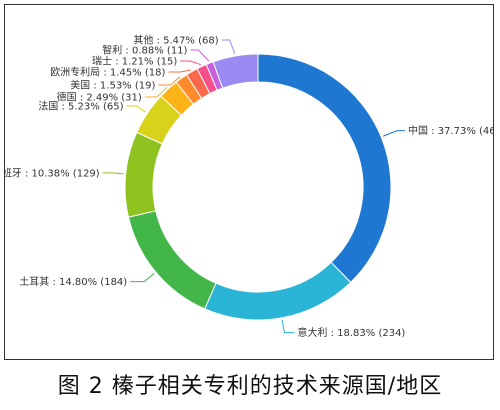 This screenshot has width=500, height=410. Describe the element at coordinates (99, 97) in the screenshot. I see `slice-label: 德国 : 2.49% (31)` at that location.